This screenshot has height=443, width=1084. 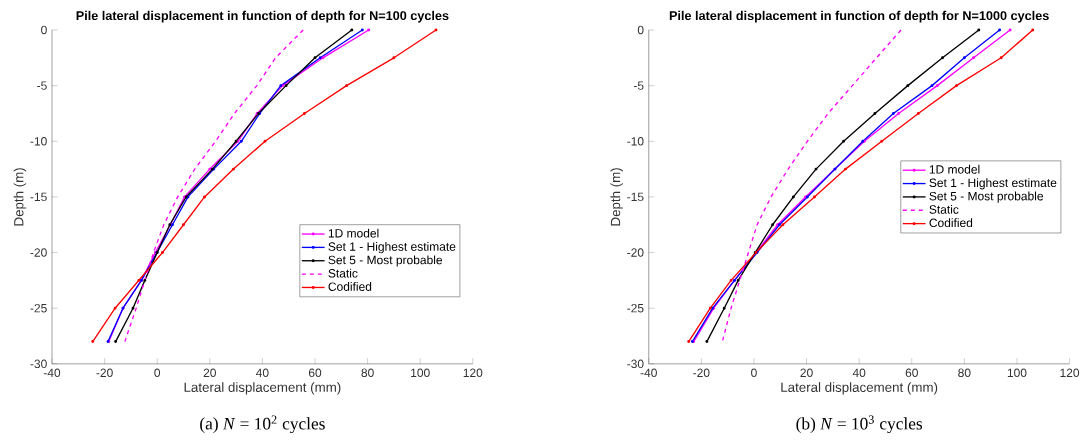 I want to click on text: (a) N = 10$^{2}$ cycles, so click(x=262, y=424).